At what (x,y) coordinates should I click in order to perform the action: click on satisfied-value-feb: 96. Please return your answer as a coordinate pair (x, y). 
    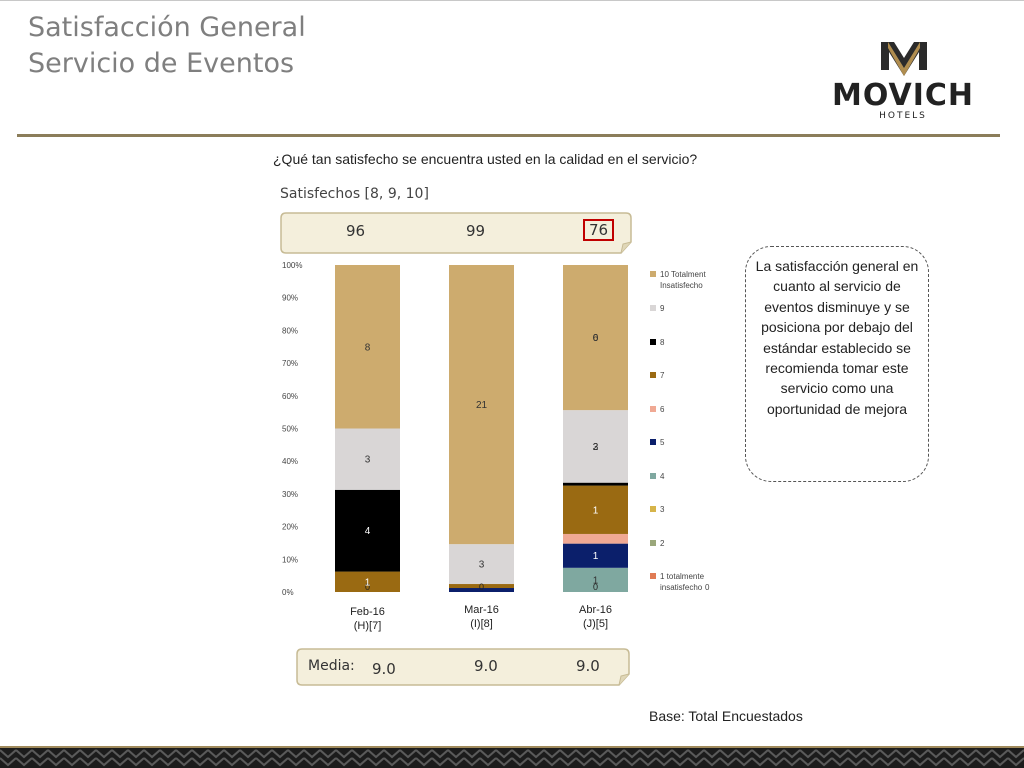
    Looking at the image, I should click on (356, 231).